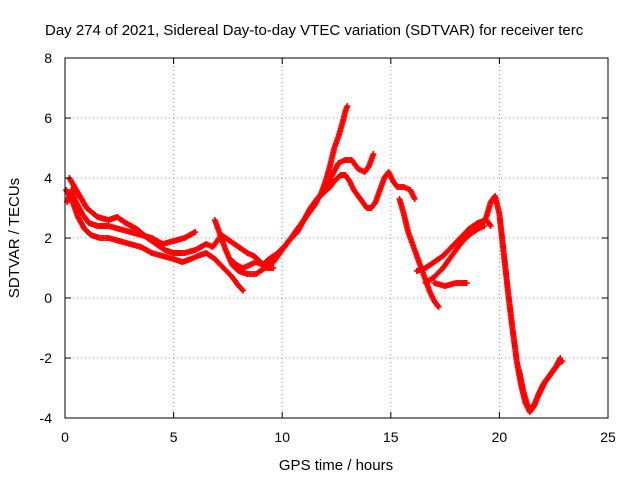  Describe the element at coordinates (48, 298) in the screenshot. I see `y-tick-label: 0` at that location.